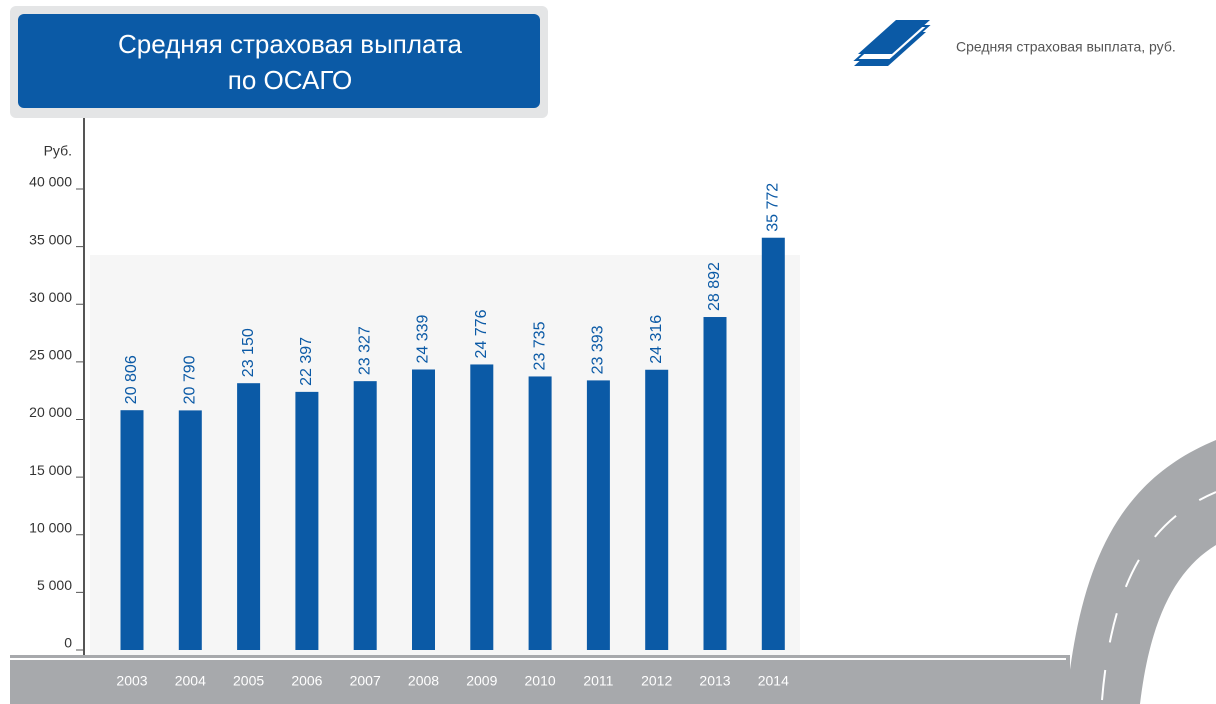  I want to click on value-label: 35 772, so click(773, 207).